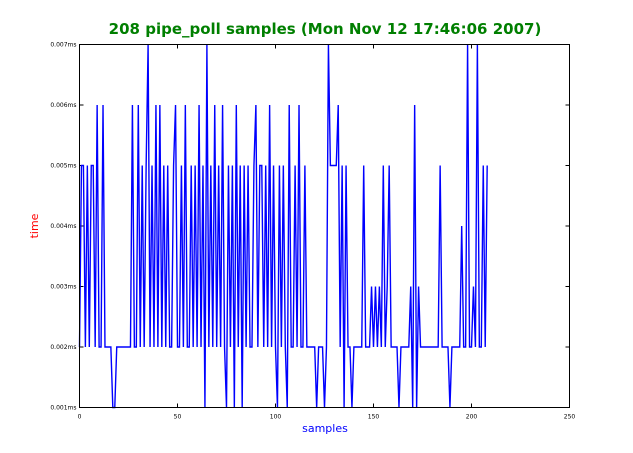 This screenshot has height=453, width=633. Describe the element at coordinates (63, 105) in the screenshot. I see `y-tick-label: 0.006ms` at that location.